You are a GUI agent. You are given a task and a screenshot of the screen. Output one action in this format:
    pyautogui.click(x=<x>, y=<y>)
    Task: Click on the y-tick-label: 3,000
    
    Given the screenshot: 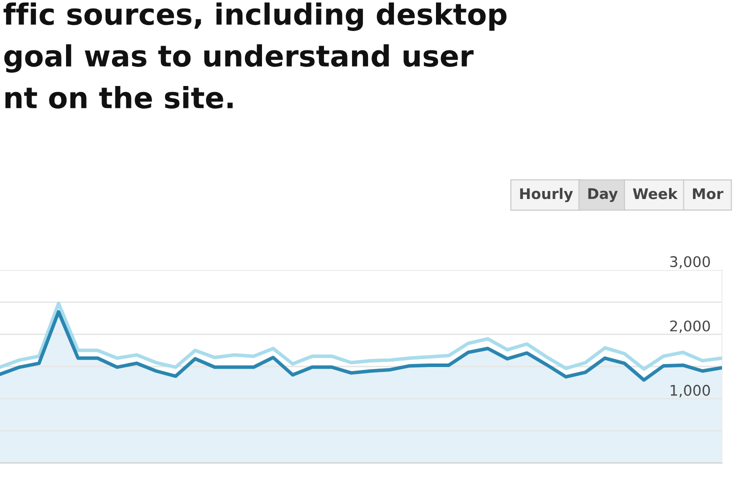 What is the action you would take?
    pyautogui.click(x=690, y=262)
    